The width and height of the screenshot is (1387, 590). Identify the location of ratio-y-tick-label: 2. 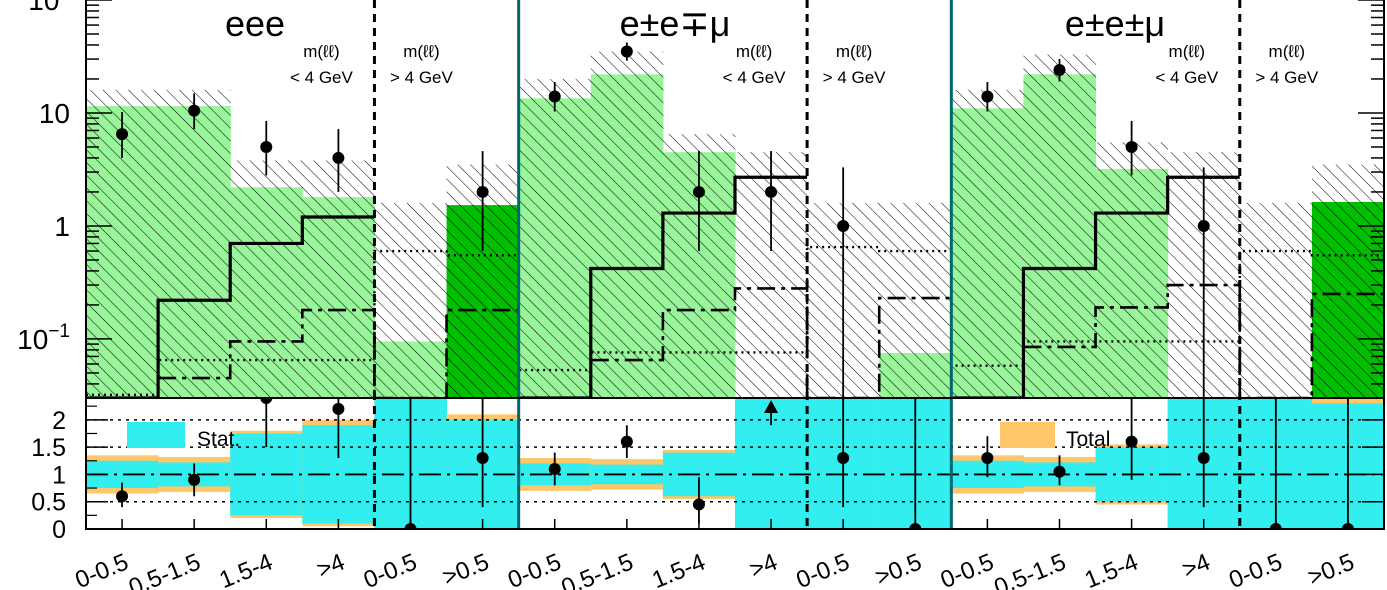
(59, 421).